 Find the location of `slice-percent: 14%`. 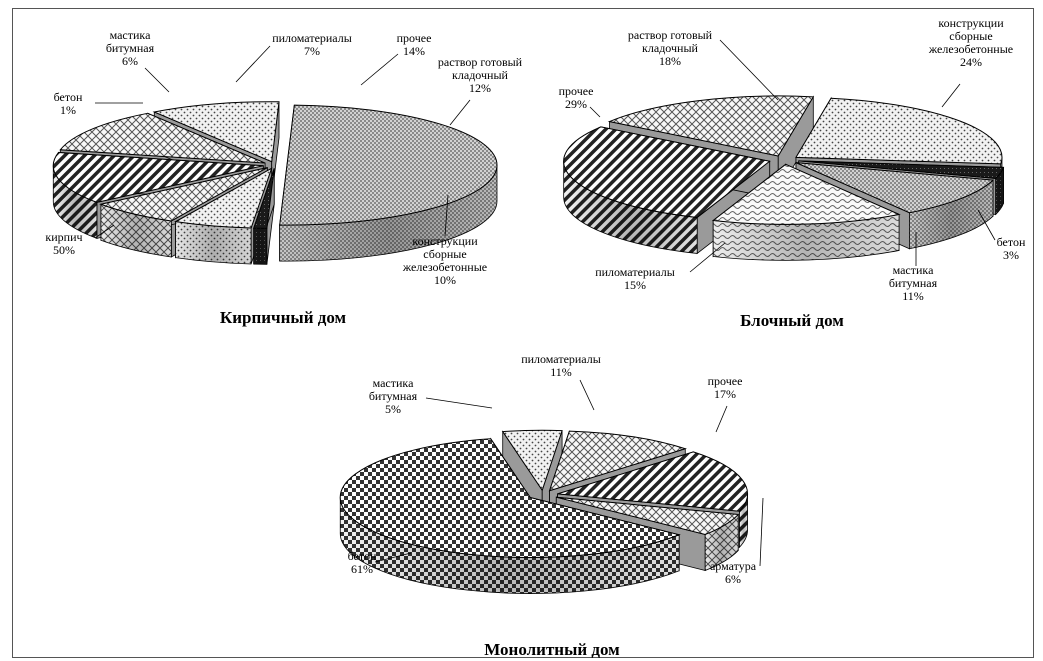

slice-percent: 14% is located at coordinates (414, 51).